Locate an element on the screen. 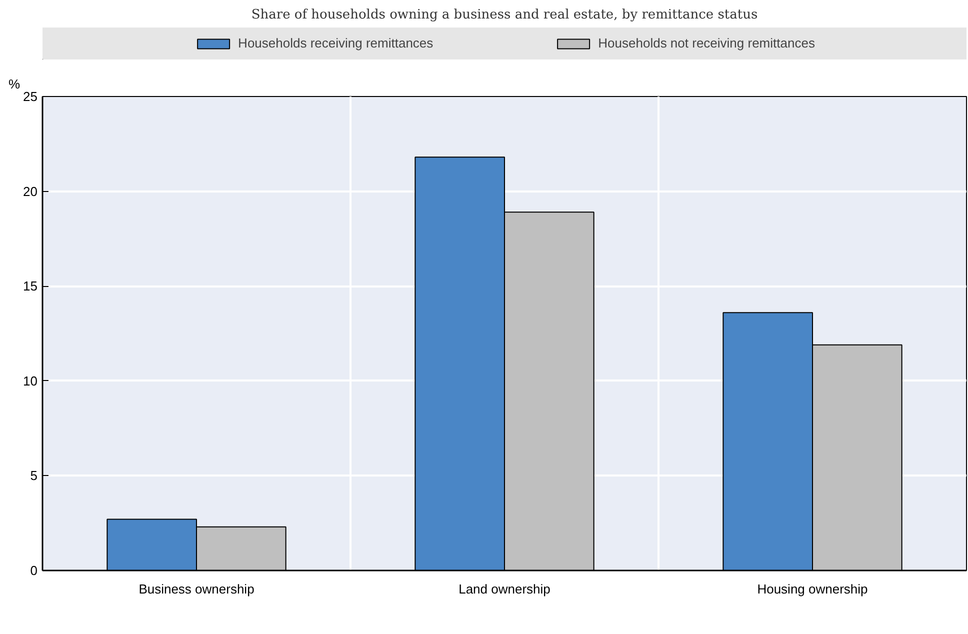  y-tick-label: 0 is located at coordinates (34, 570).